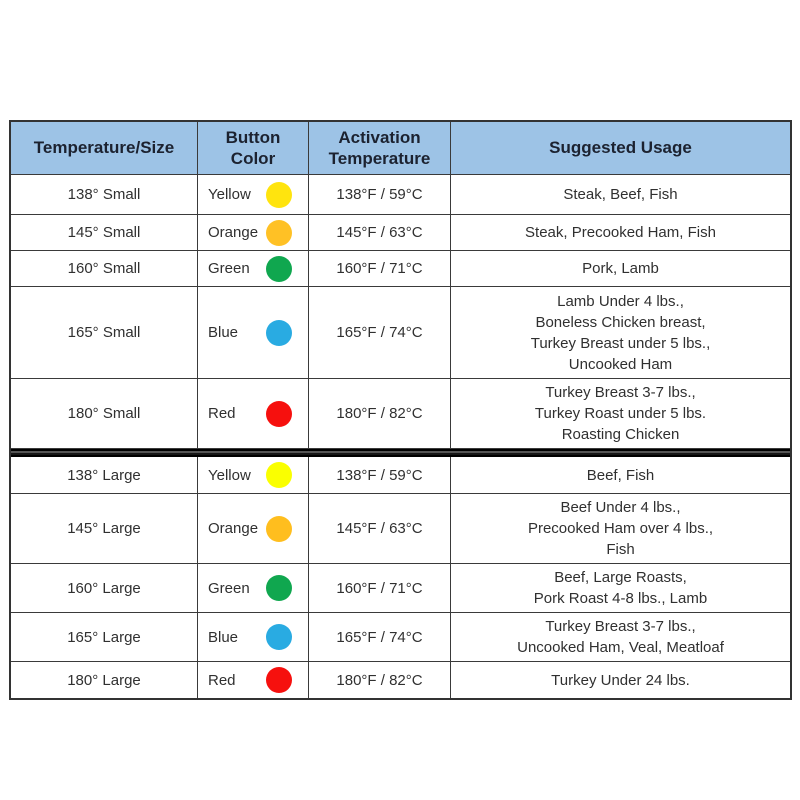 This screenshot has height=800, width=800. I want to click on usage-cell: Beef, Fish, so click(620, 475).